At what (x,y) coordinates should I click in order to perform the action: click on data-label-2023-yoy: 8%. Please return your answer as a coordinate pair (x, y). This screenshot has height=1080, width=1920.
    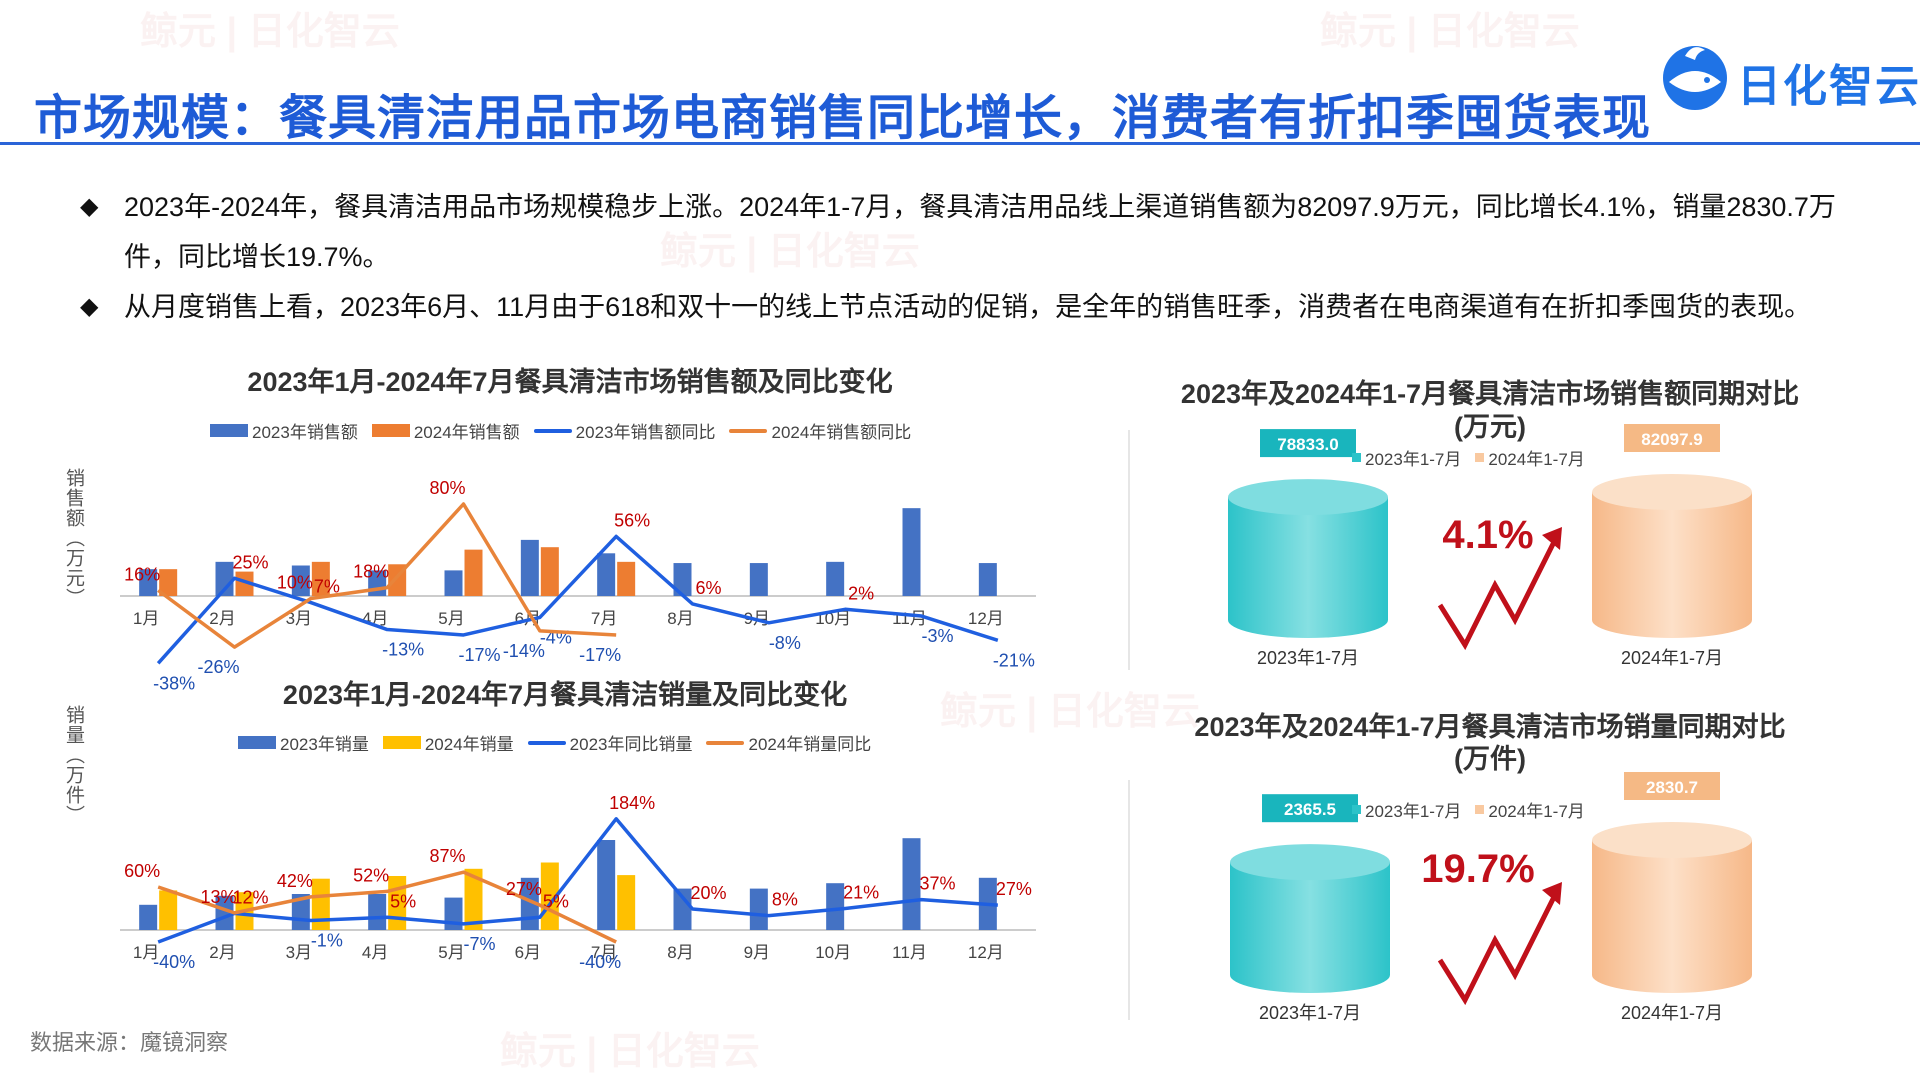
    Looking at the image, I should click on (785, 900).